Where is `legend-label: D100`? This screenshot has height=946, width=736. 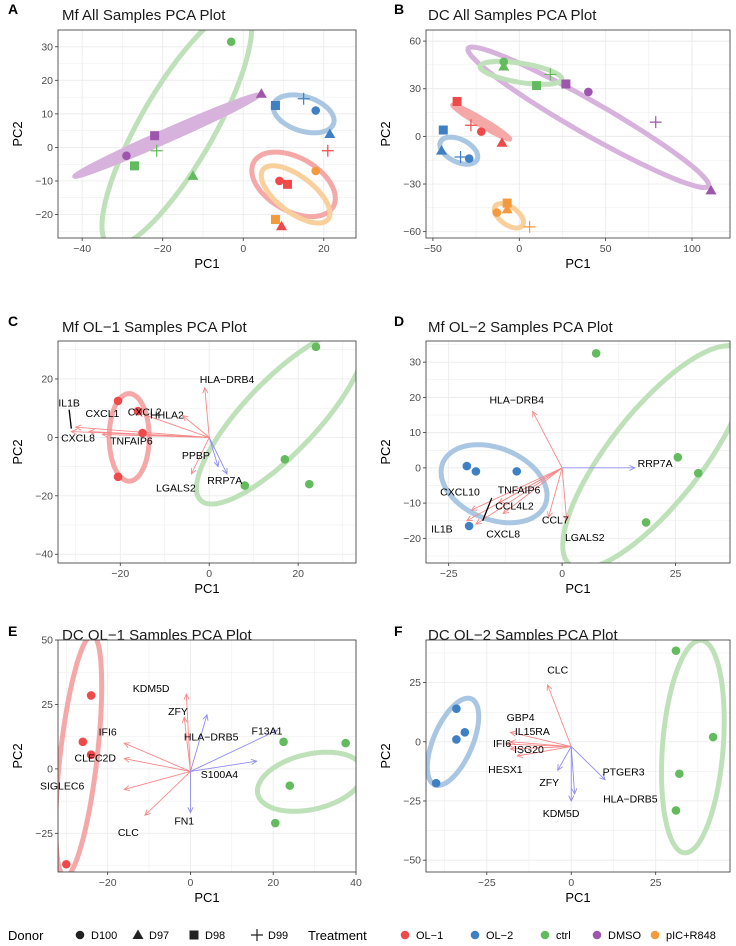 legend-label: D100 is located at coordinates (104, 936).